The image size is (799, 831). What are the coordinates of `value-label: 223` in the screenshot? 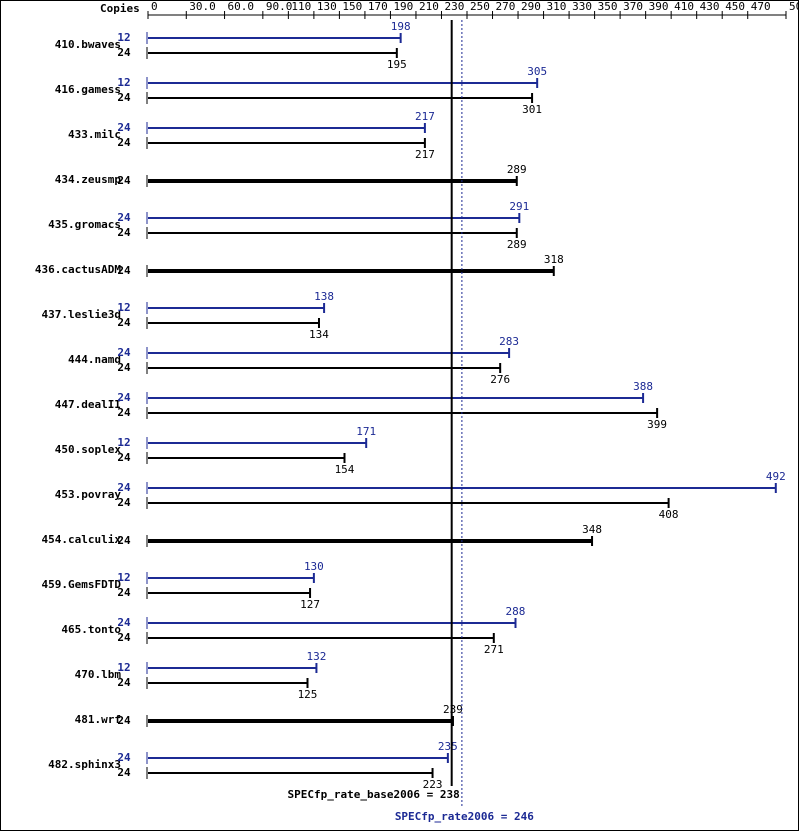 It's located at (433, 784).